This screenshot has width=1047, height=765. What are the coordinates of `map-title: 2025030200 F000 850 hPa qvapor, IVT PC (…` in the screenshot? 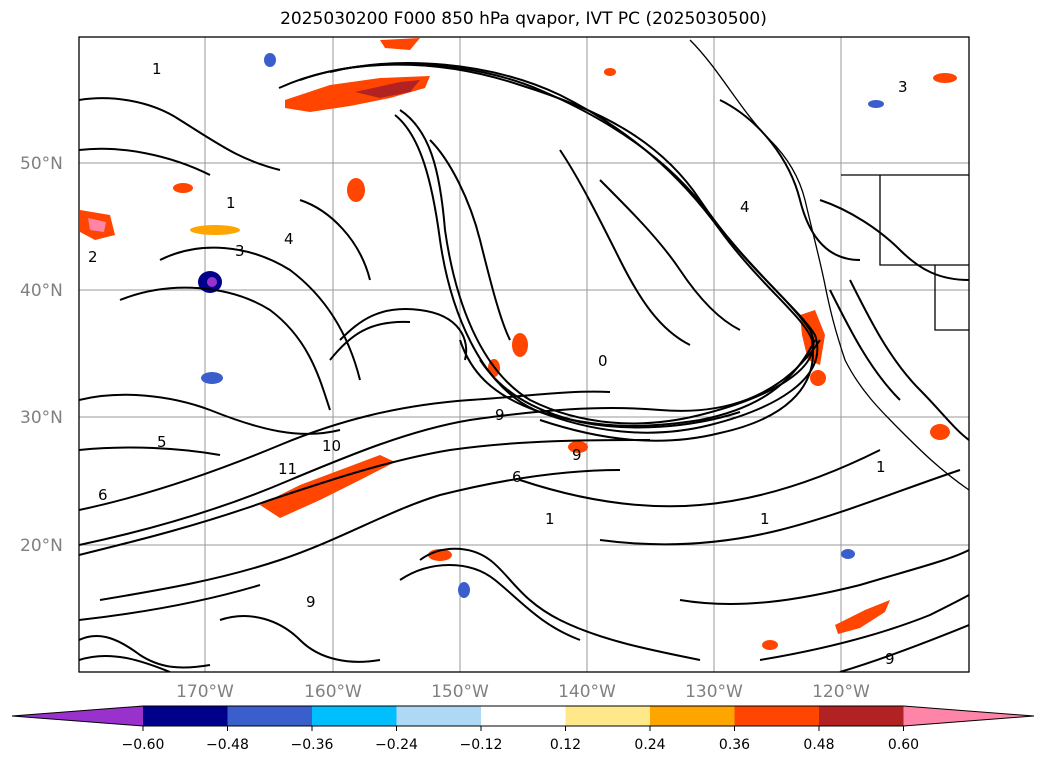 It's located at (523, 19).